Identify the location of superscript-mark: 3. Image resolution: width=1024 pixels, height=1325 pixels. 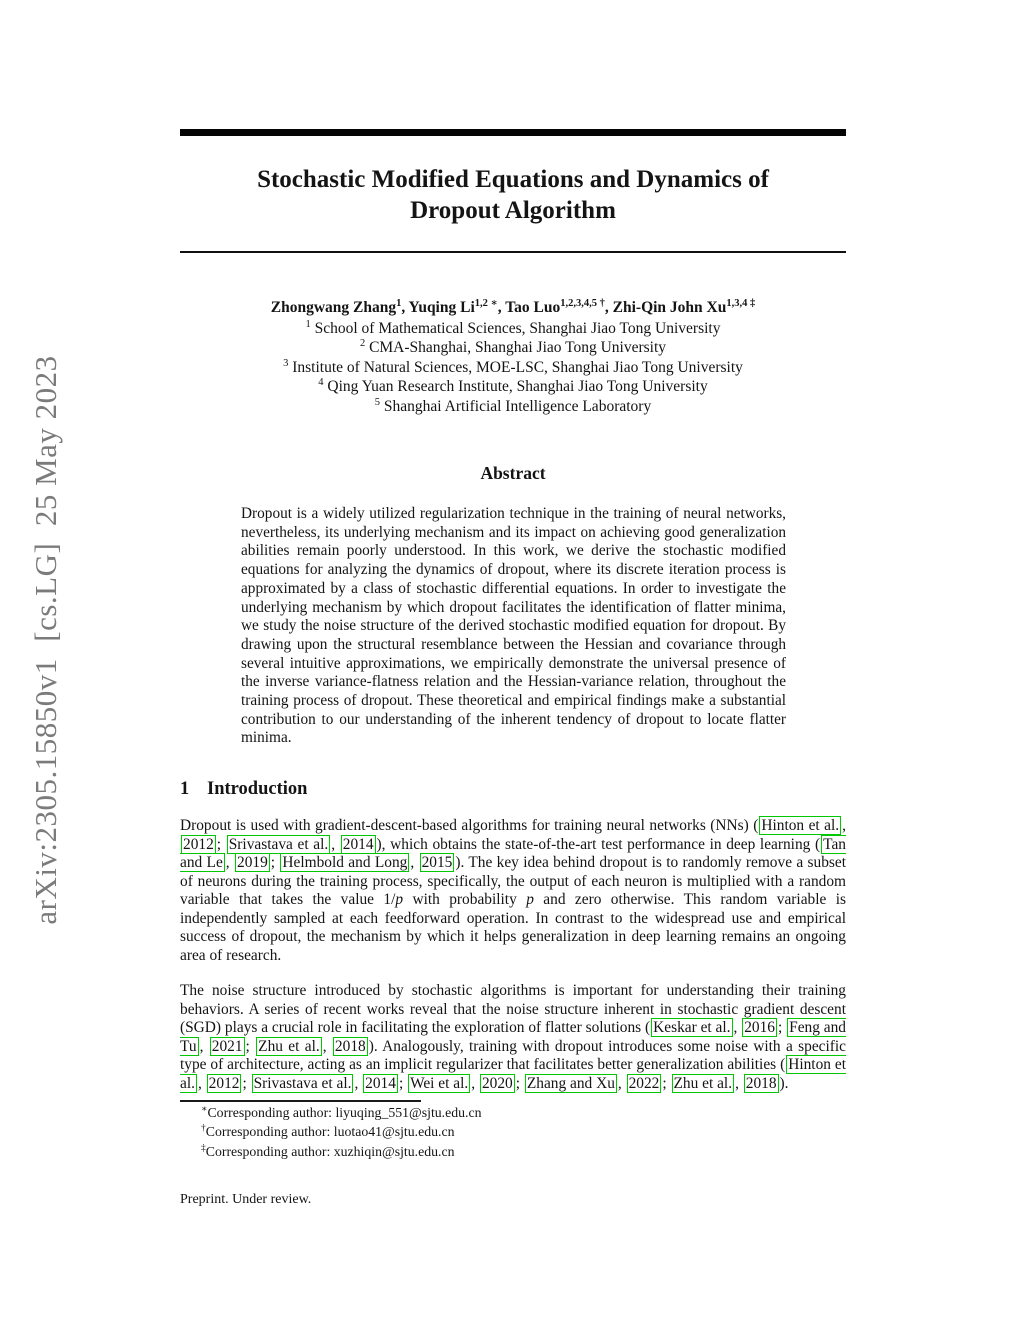
(286, 363).